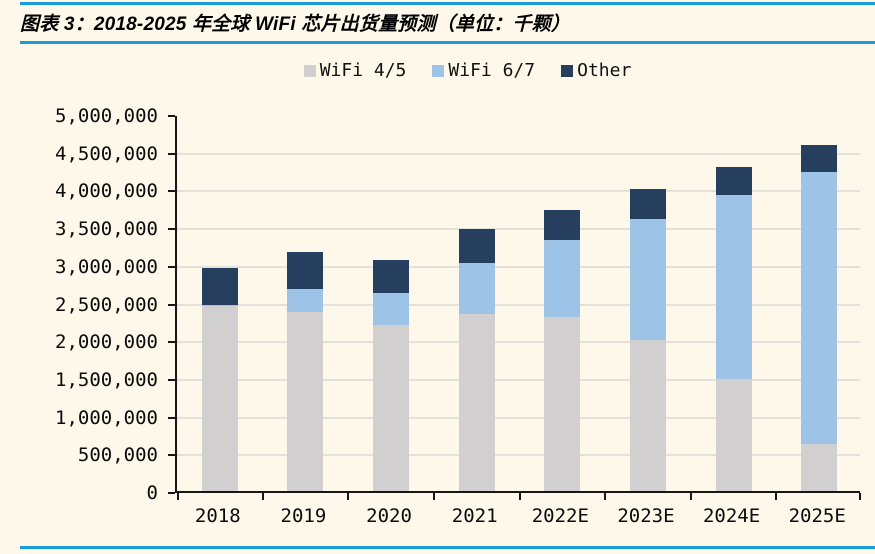 The image size is (875, 554). I want to click on legend-item-wifi-6-7: WiFi 6/7, so click(483, 70).